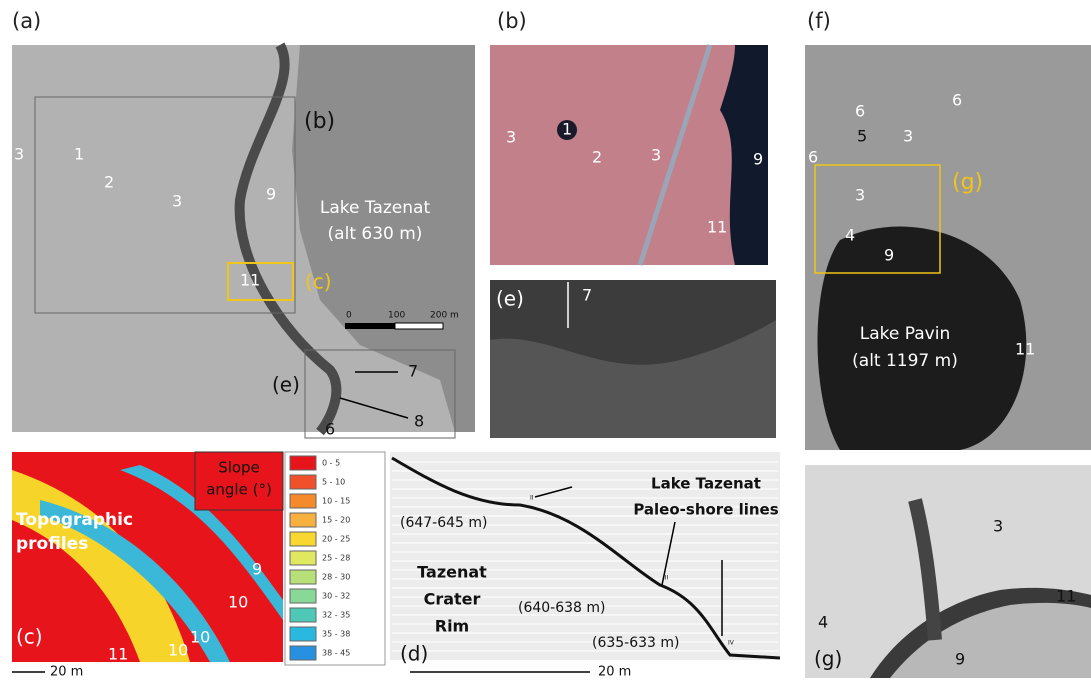 The width and height of the screenshot is (1091, 682). I want to click on profiles, so click(586, 558).